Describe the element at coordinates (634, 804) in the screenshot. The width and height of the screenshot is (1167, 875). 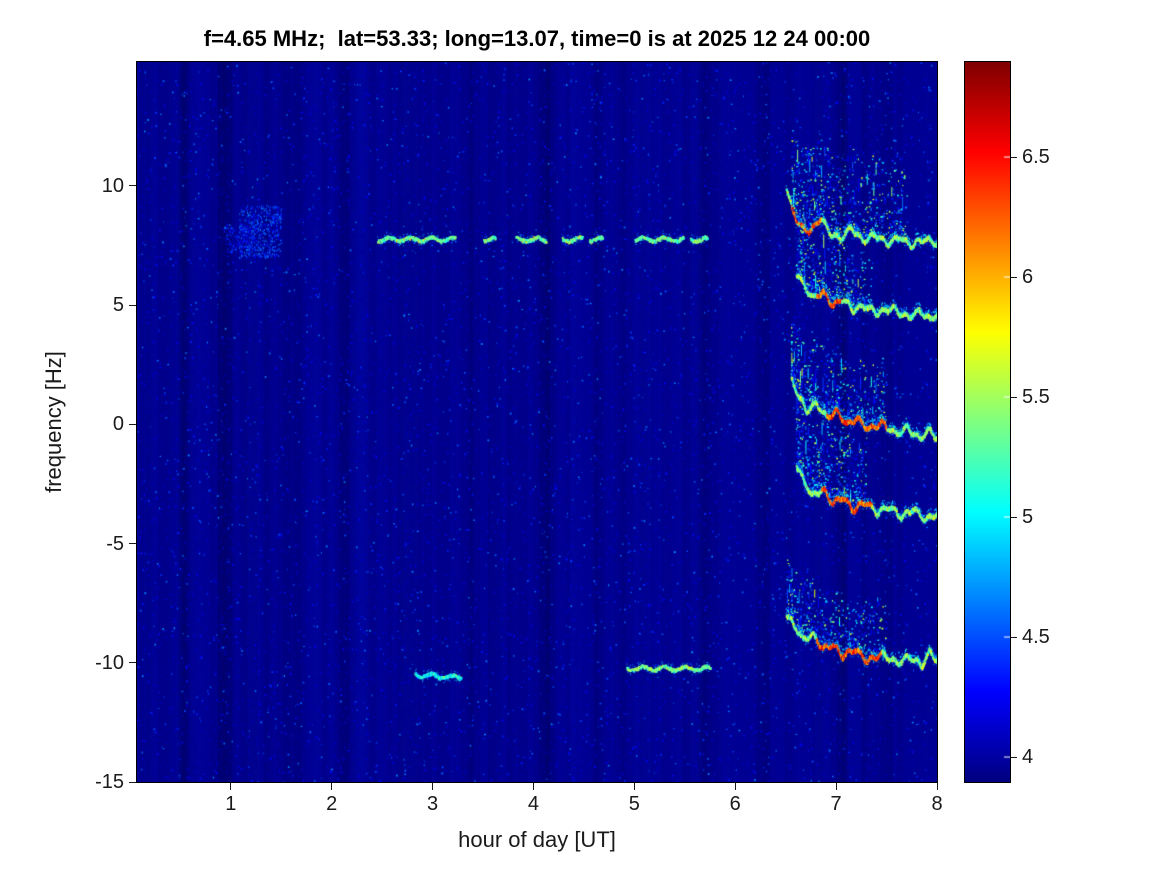
I see `x-tick-label: 5` at that location.